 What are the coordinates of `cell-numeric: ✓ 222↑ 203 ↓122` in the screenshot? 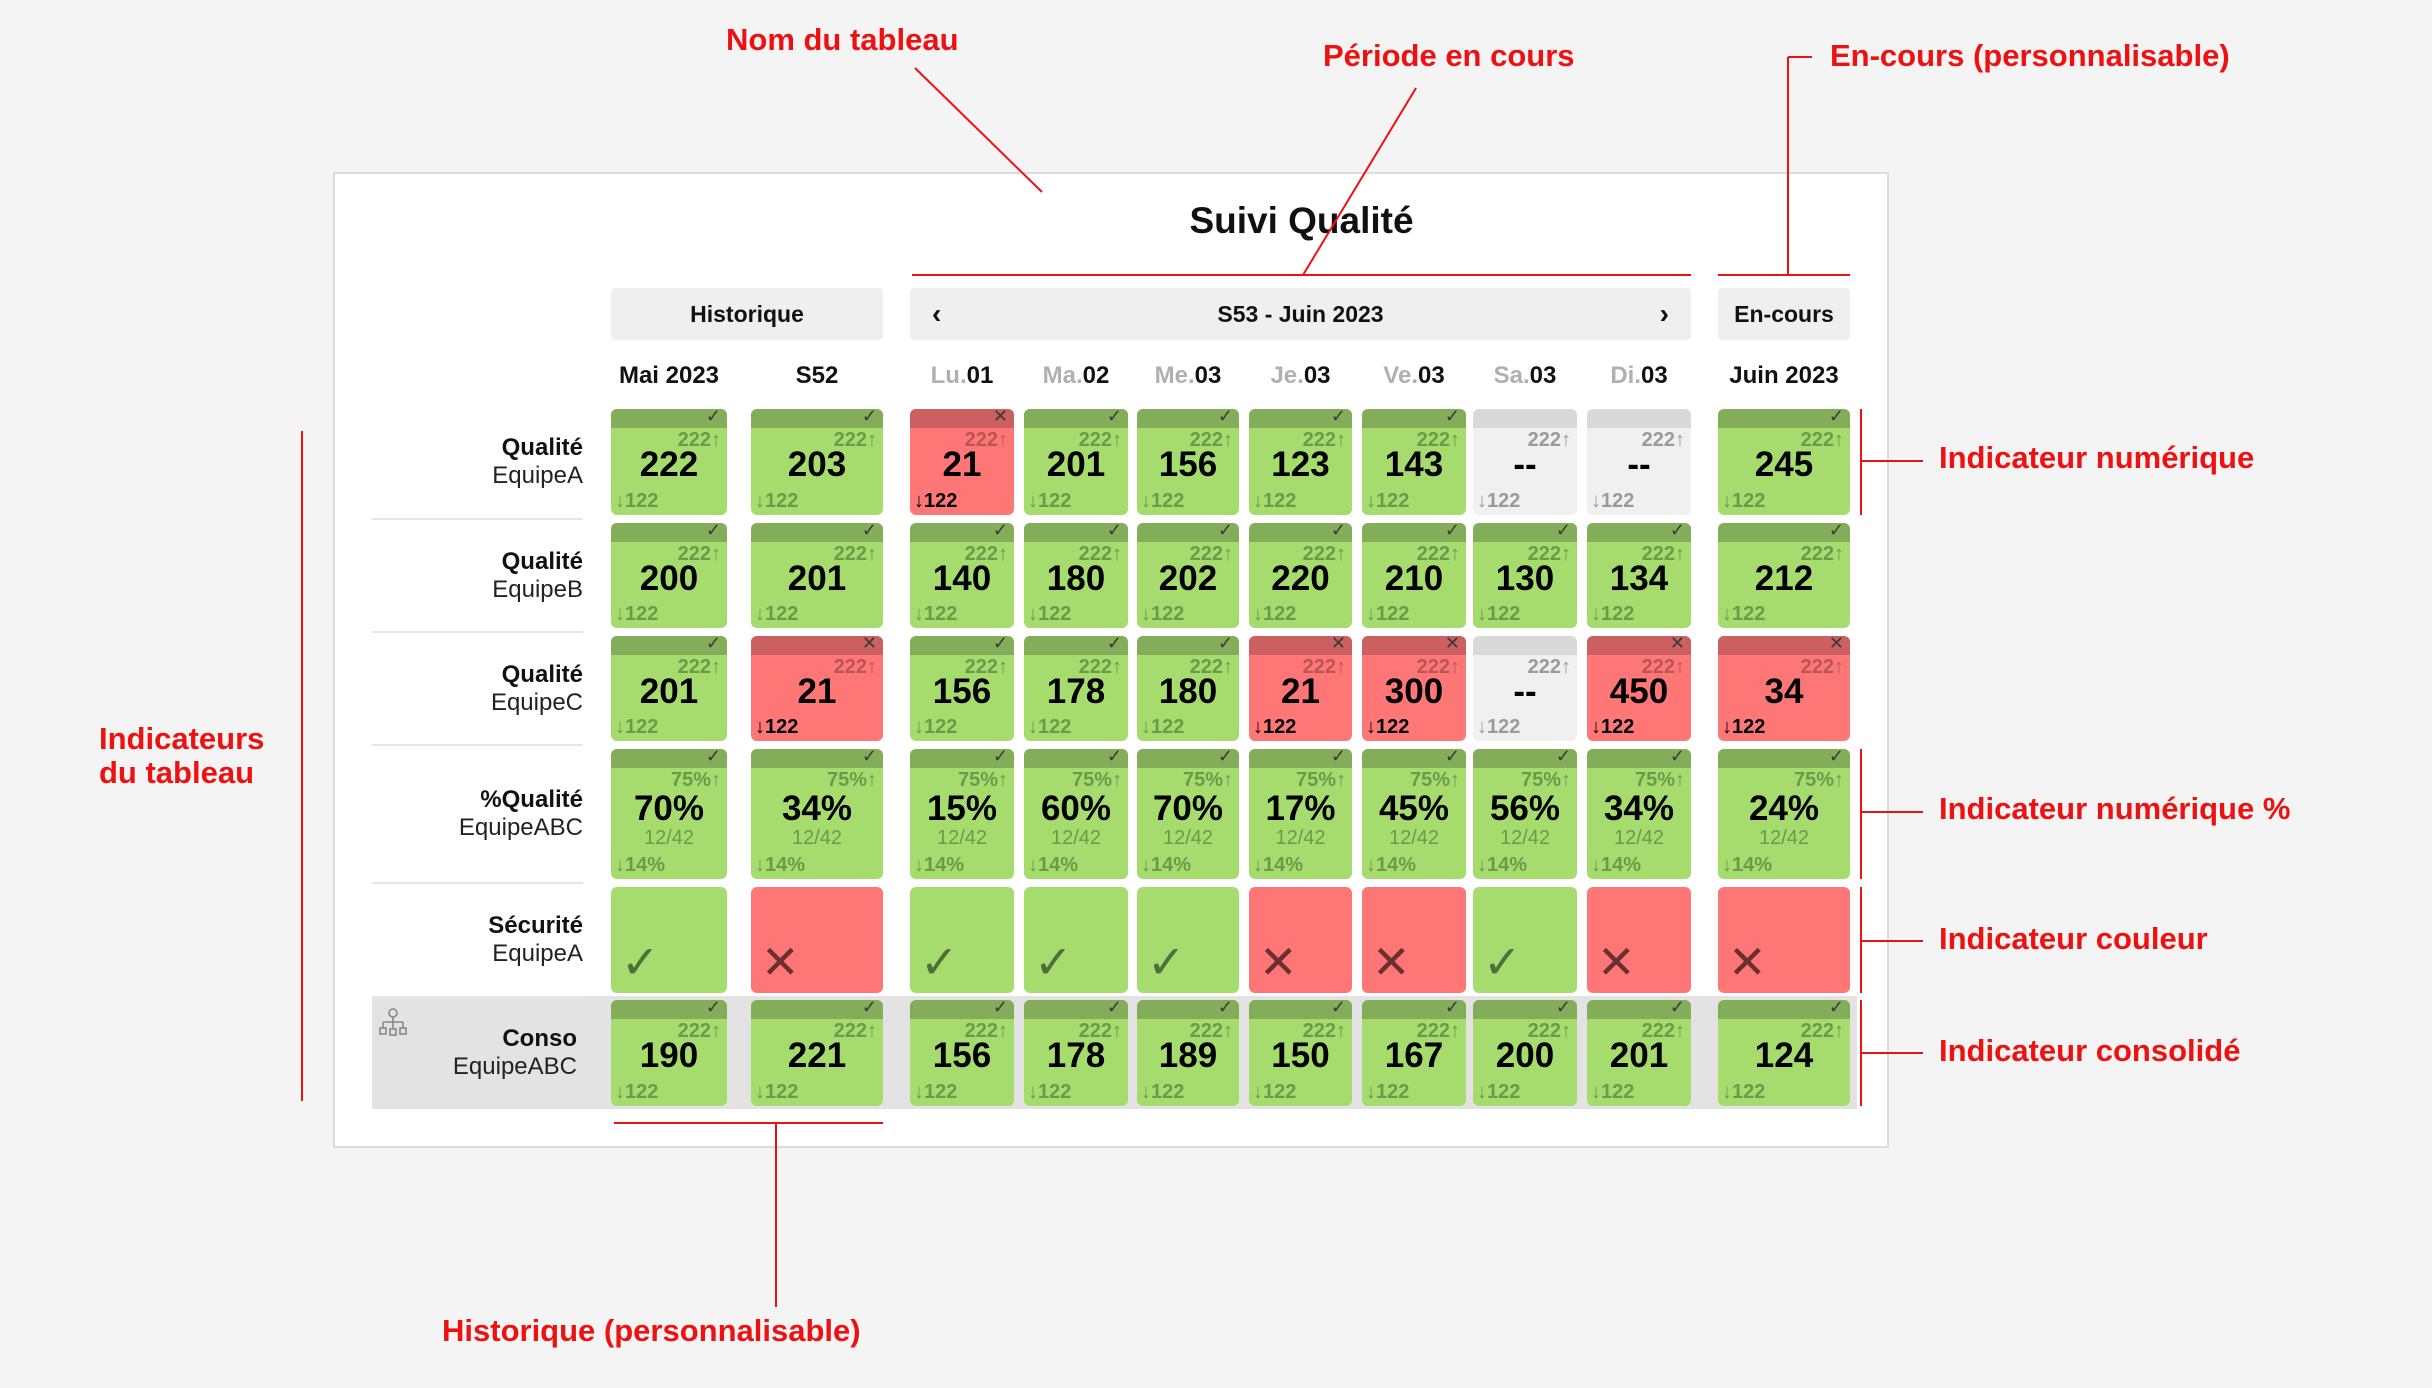 It's located at (817, 462).